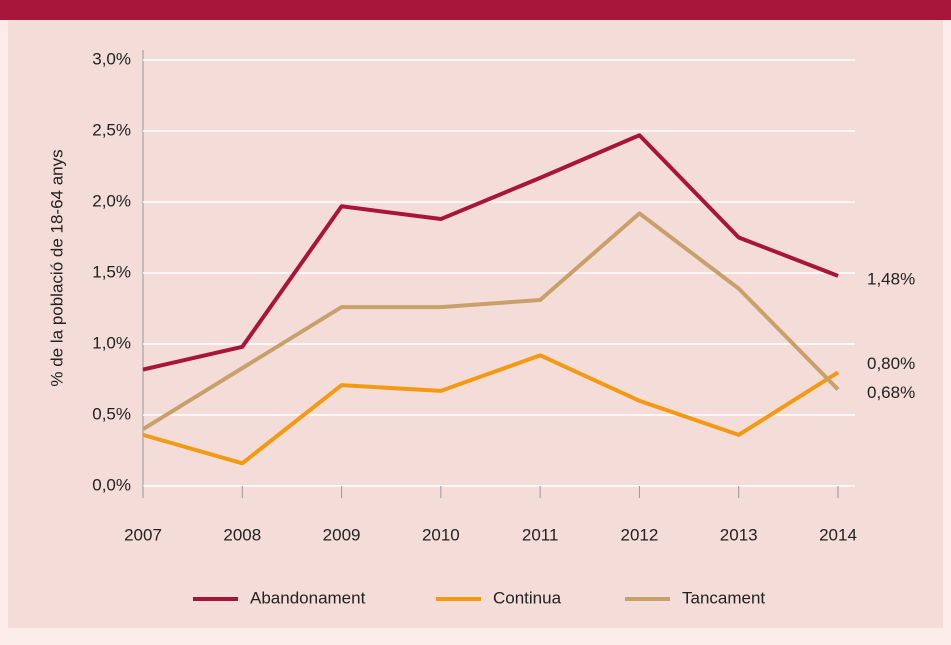 This screenshot has width=951, height=645. I want to click on y-tick-label: 0,5%, so click(111, 413).